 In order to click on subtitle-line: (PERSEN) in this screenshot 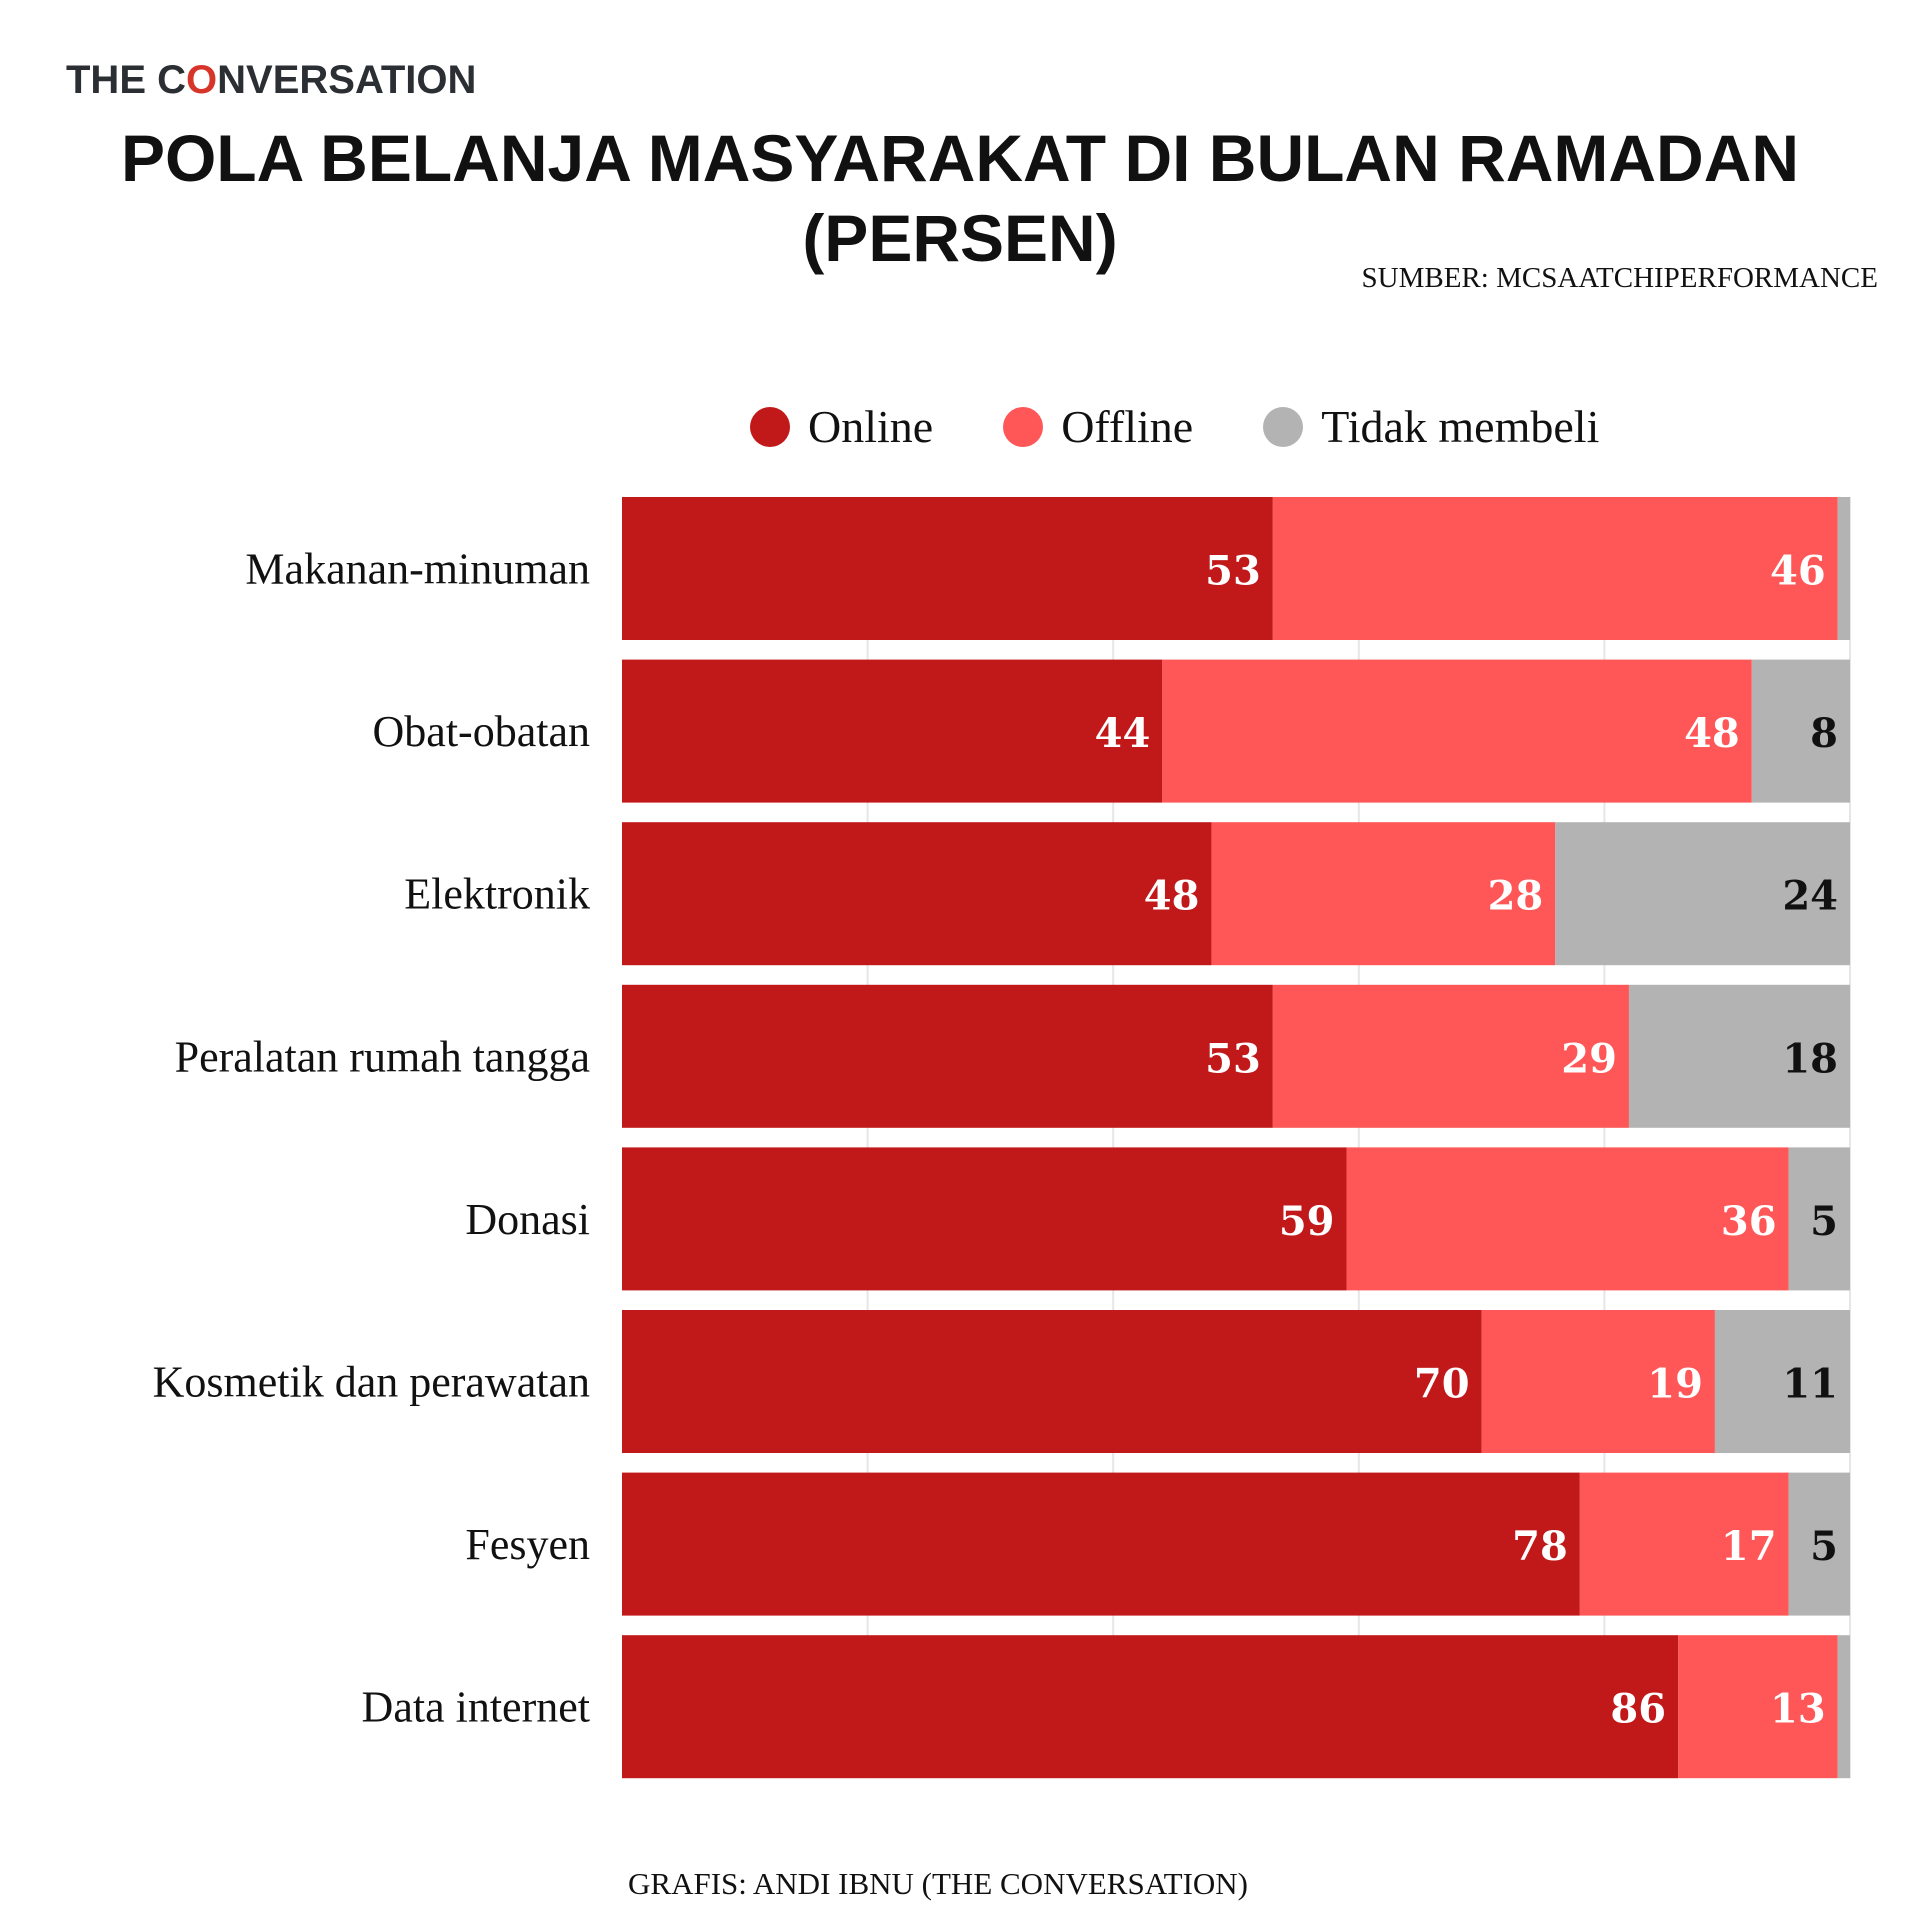, I will do `click(960, 238)`.